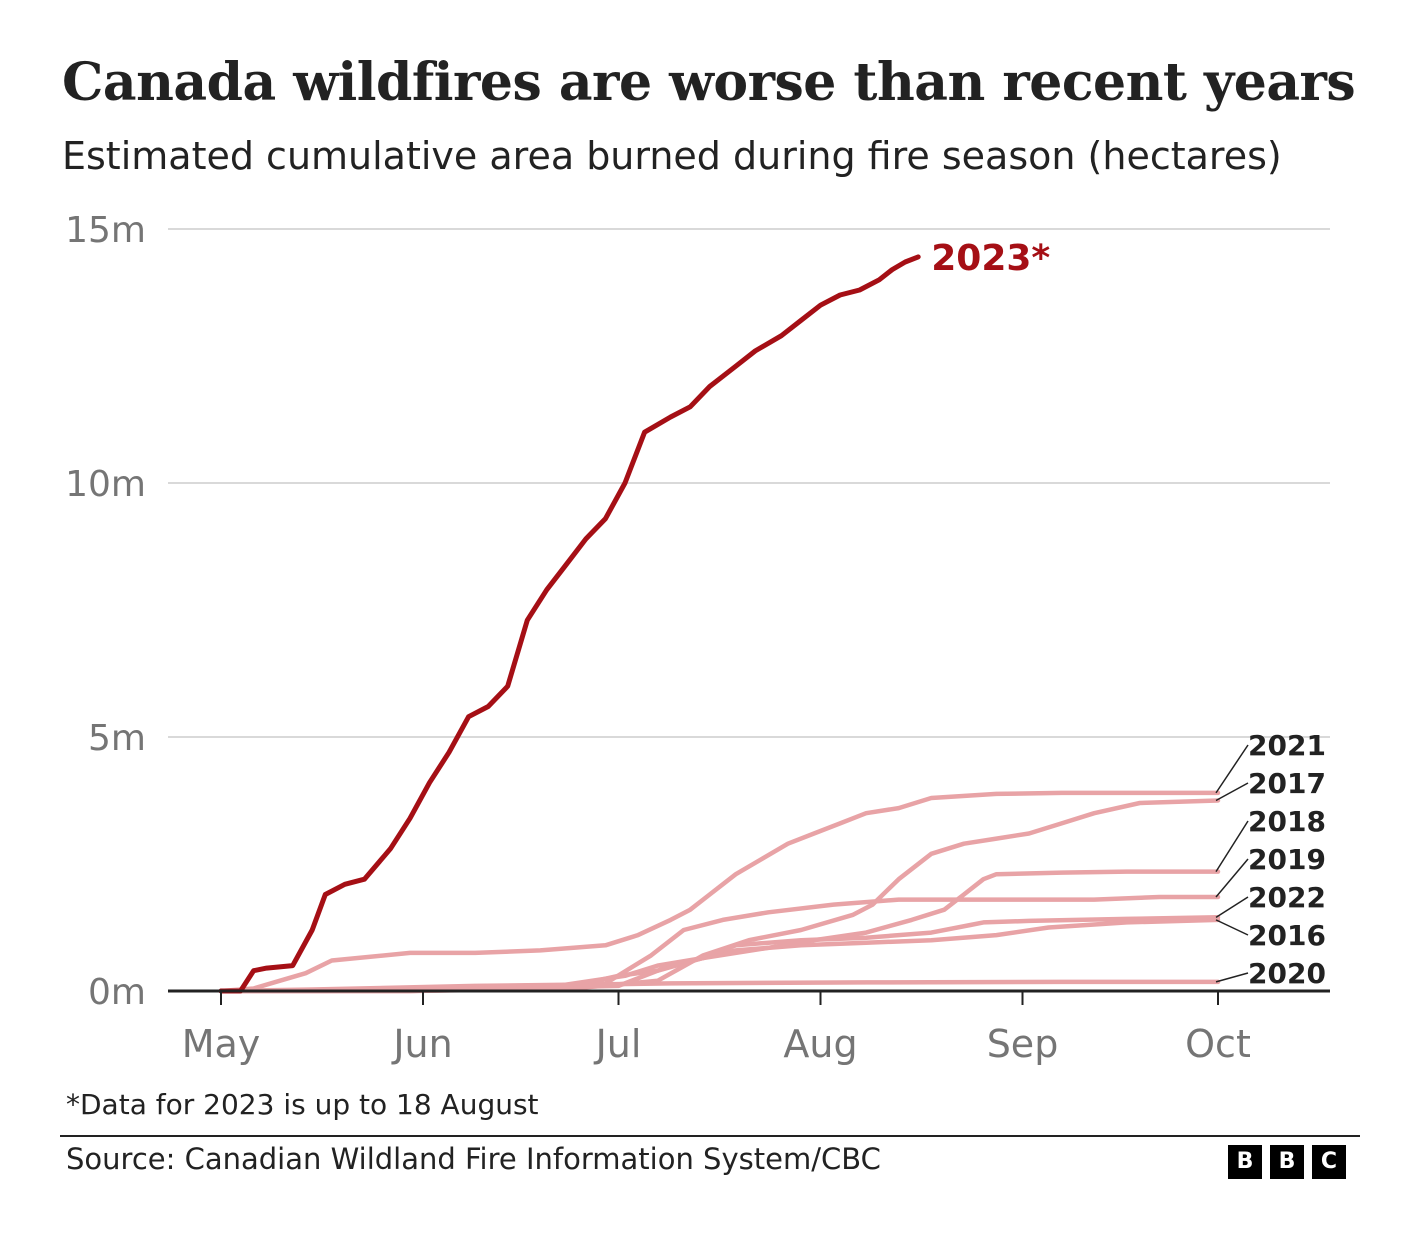 This screenshot has height=1239, width=1420. What do you see at coordinates (1287, 859) in the screenshot?
I see `series-label-2019: 2019` at bounding box center [1287, 859].